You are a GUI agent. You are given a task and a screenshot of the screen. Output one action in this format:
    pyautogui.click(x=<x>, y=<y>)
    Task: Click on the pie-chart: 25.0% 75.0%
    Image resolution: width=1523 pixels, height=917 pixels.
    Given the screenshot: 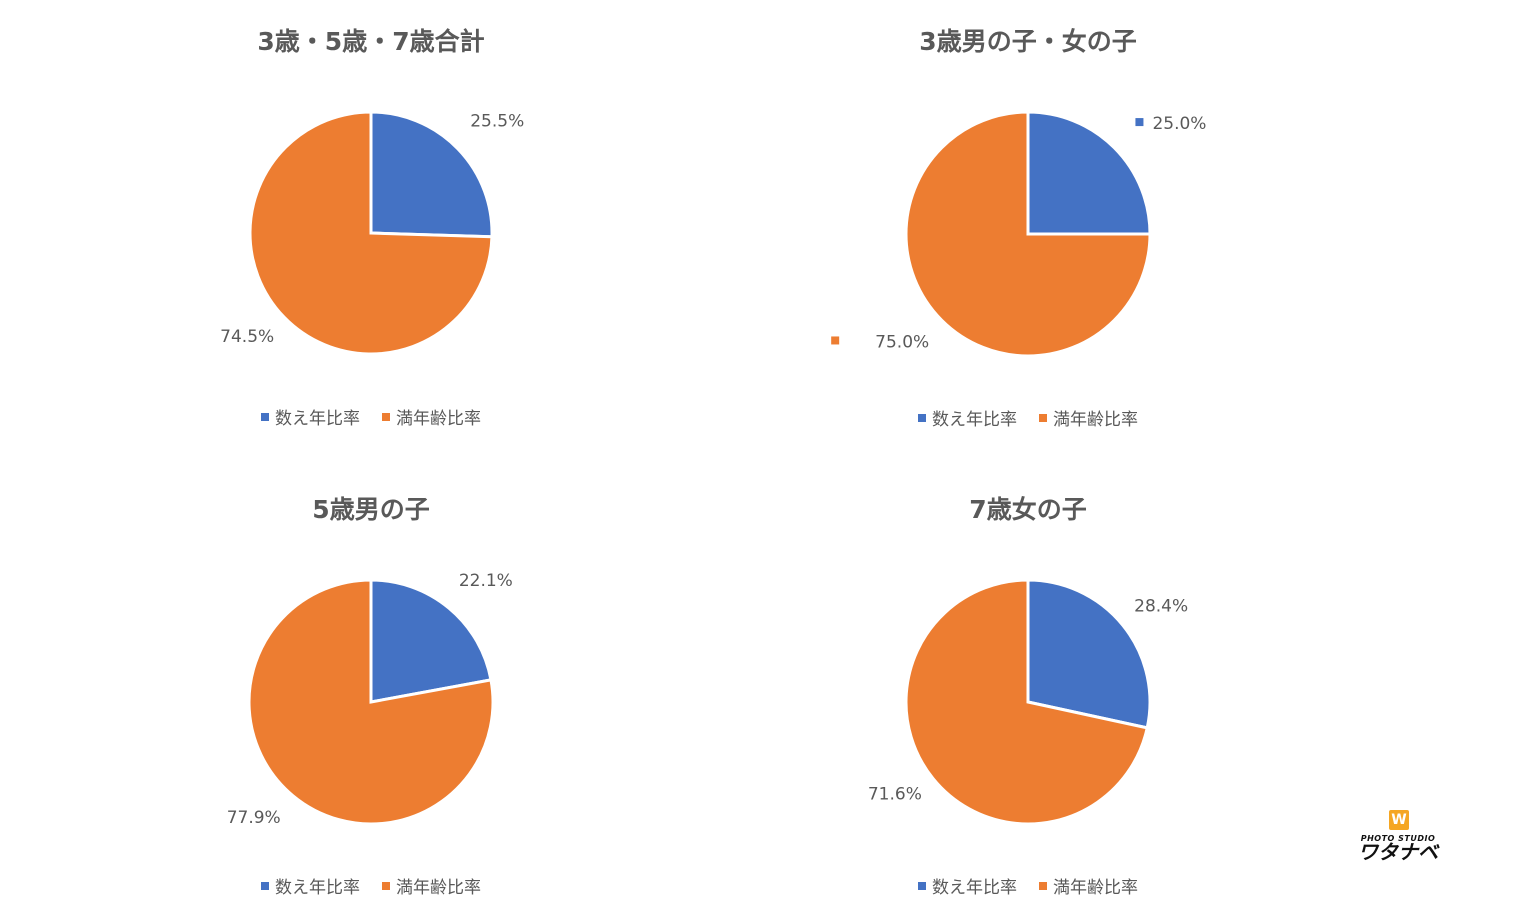 What is the action you would take?
    pyautogui.click(x=1018, y=234)
    